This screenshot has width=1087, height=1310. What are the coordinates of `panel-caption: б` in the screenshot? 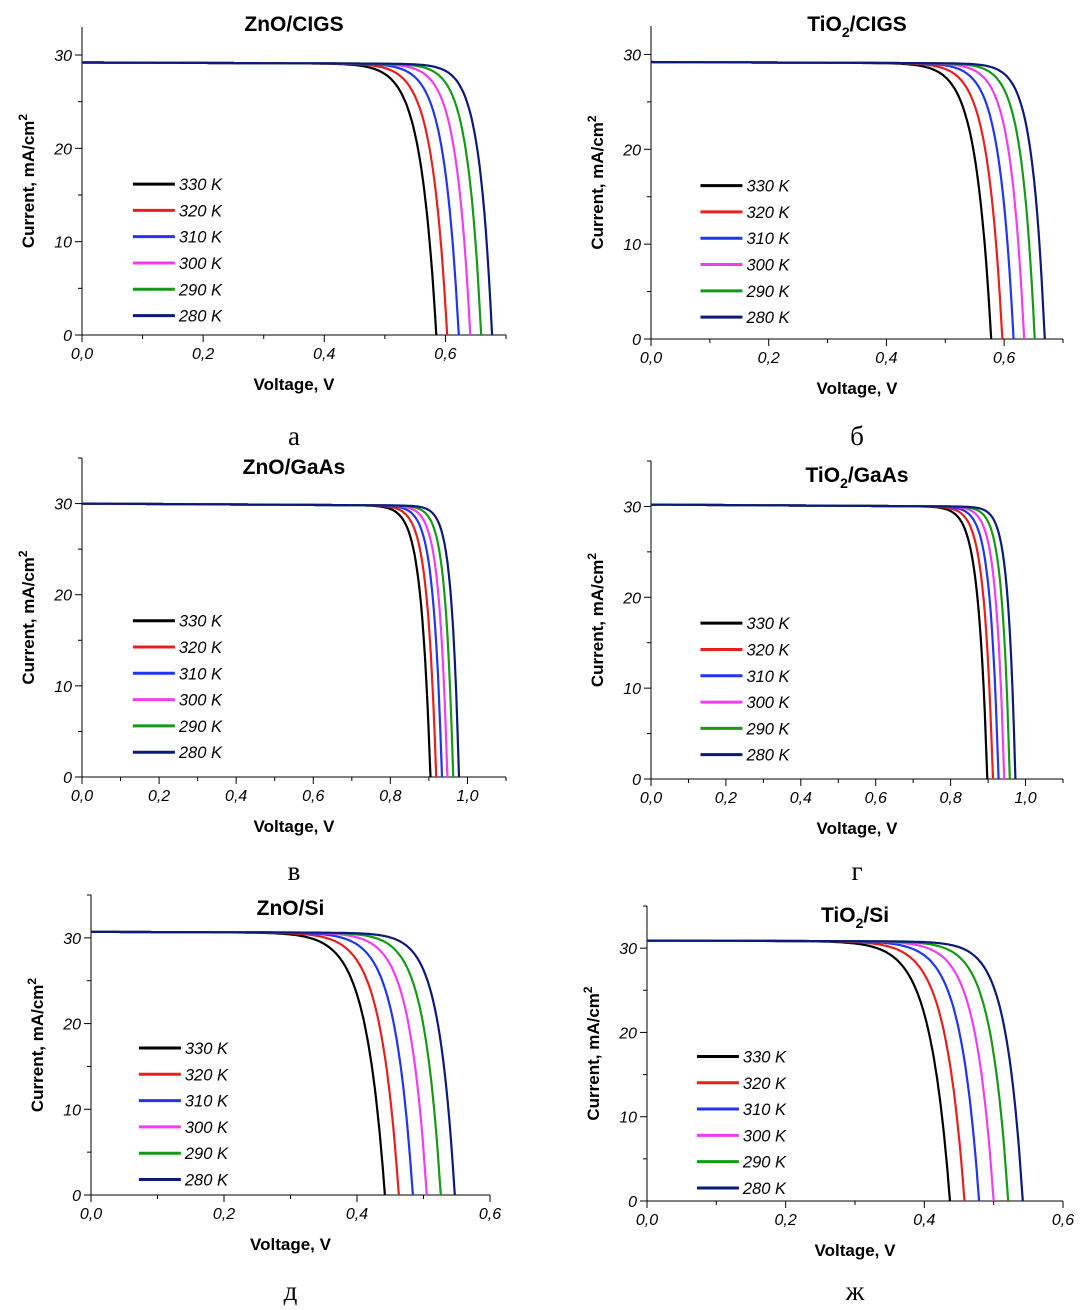 It's located at (857, 436).